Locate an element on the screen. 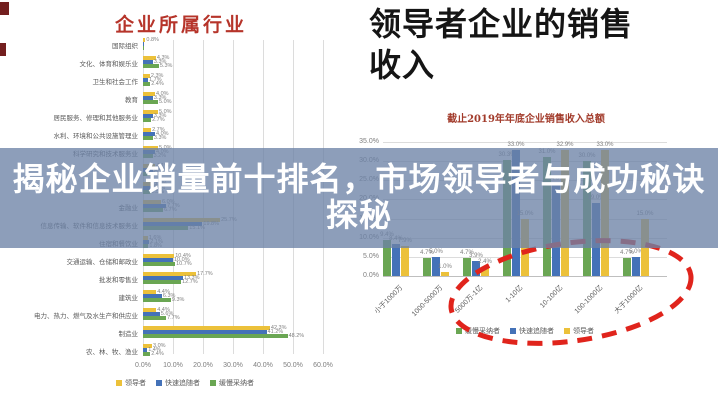  bar-value-label: 3.0% is located at coordinates (159, 346).